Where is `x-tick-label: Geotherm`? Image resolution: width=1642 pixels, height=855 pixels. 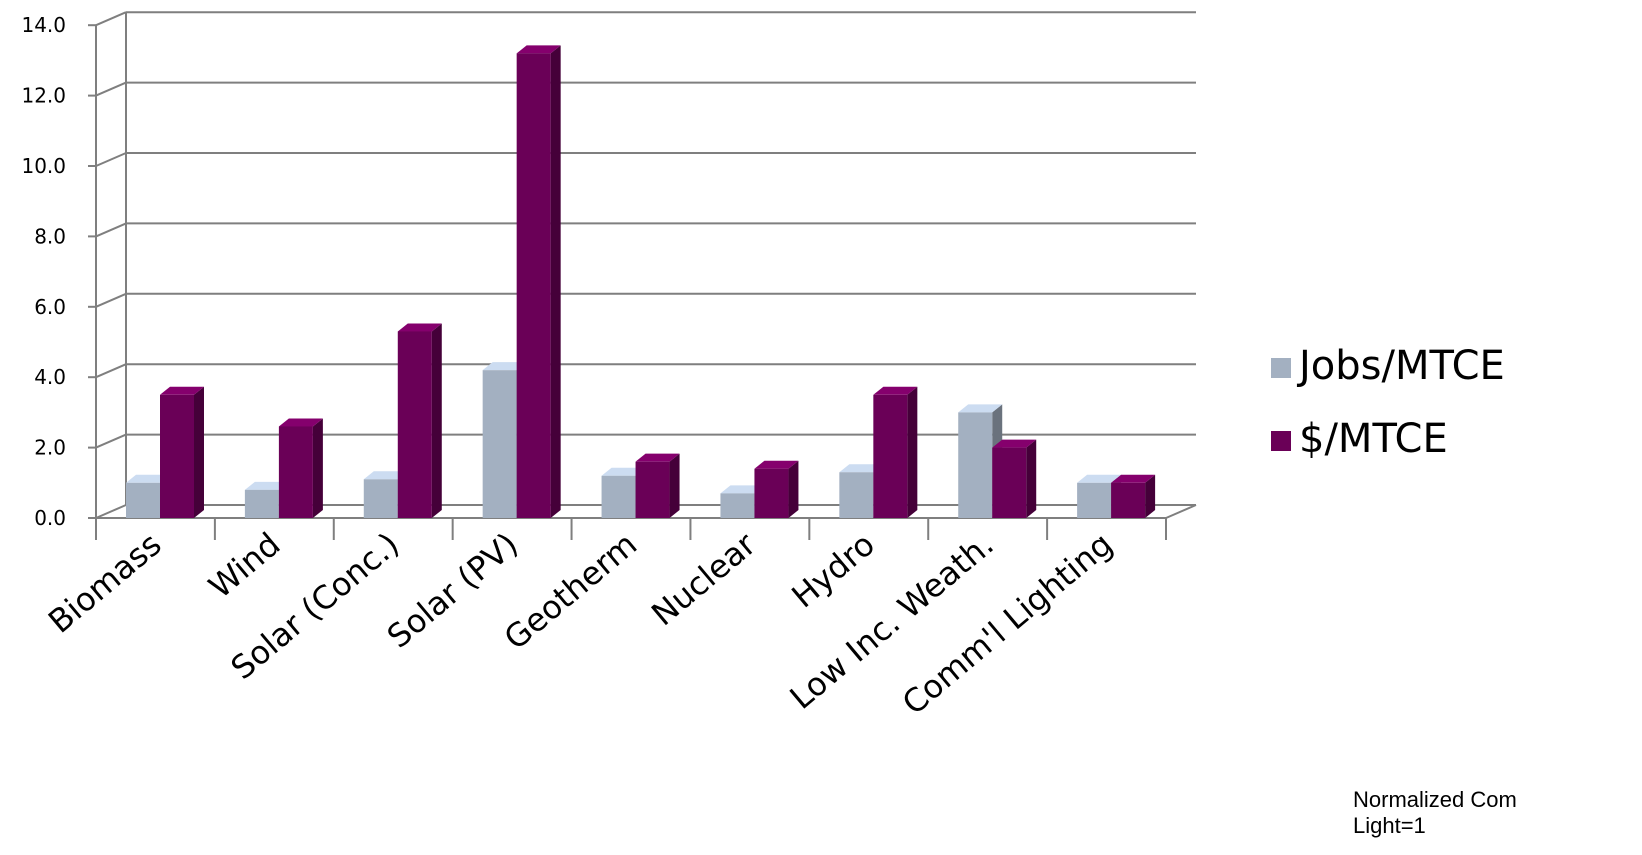
x-tick-label: Geotherm is located at coordinates (570, 591).